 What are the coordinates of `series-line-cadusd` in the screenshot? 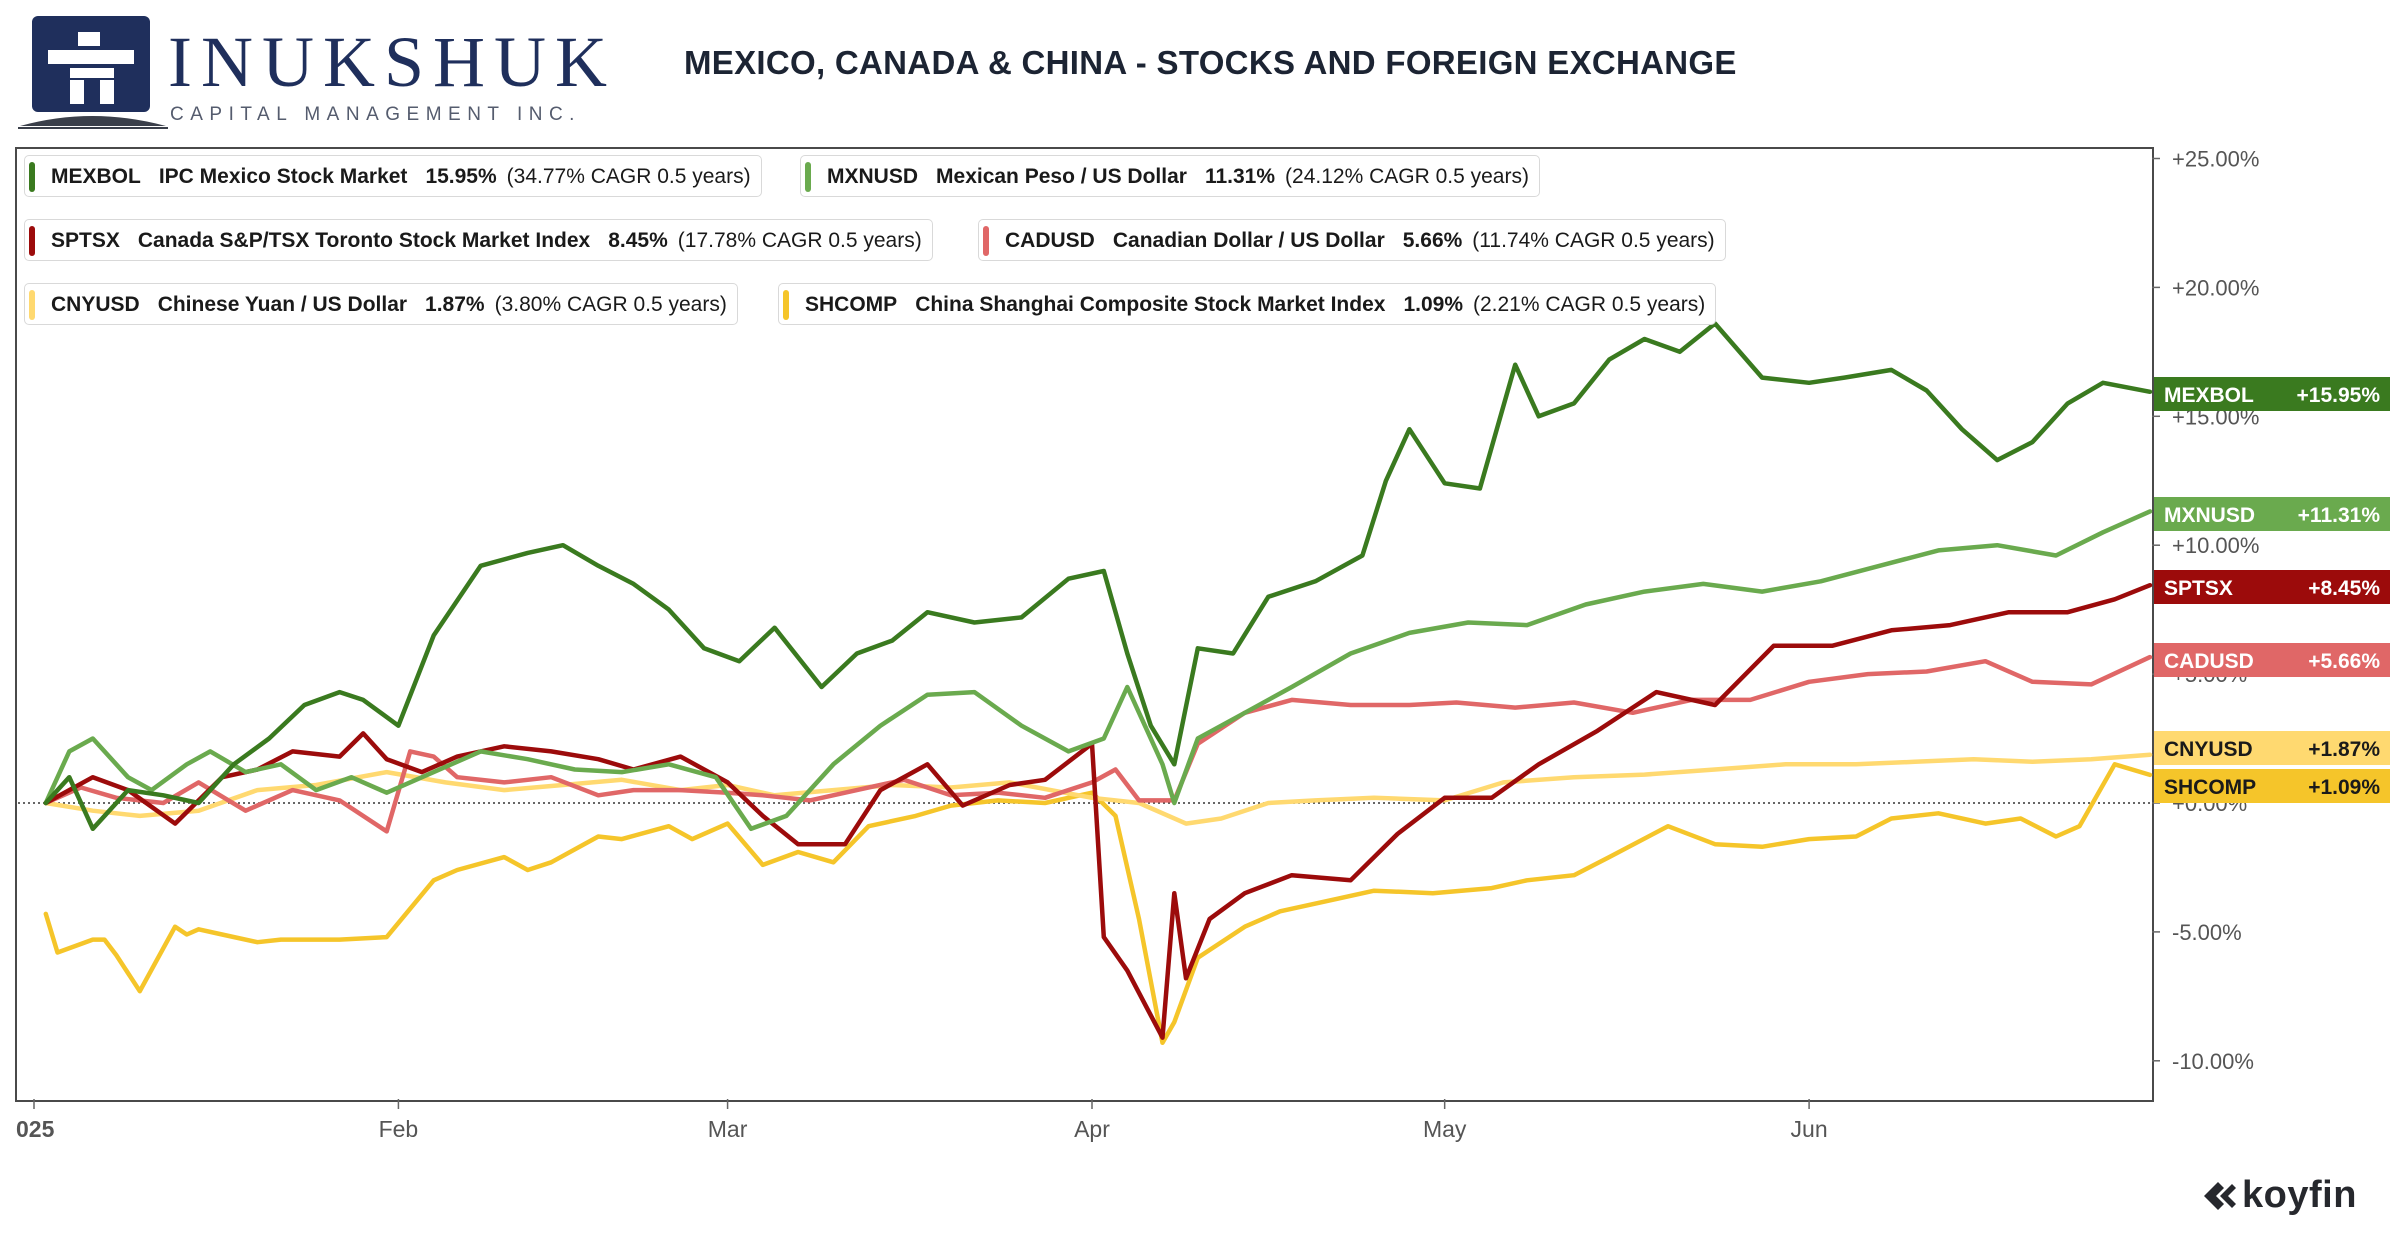 It's located at (1098, 744).